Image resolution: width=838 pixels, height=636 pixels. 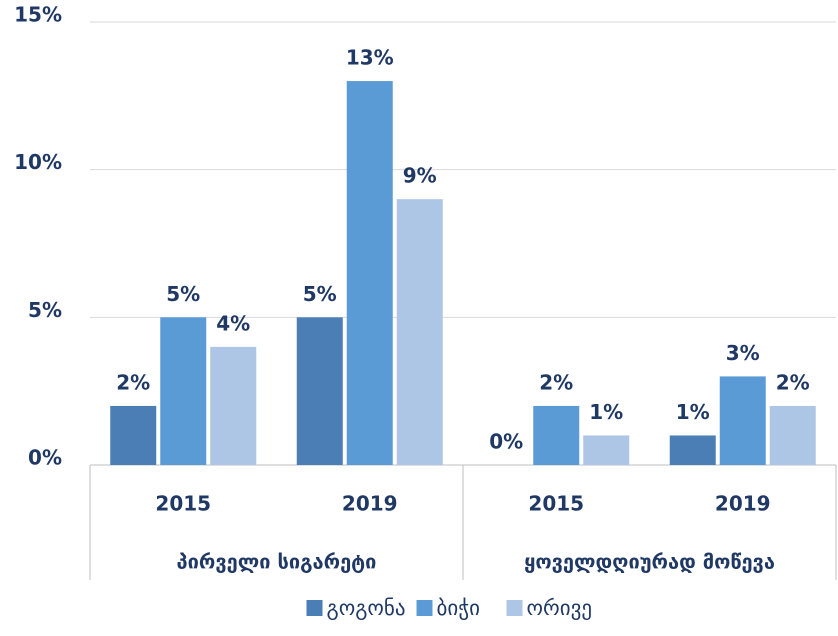 I want to click on group-label: ყოველდღიურად მოწევა, so click(x=649, y=562).